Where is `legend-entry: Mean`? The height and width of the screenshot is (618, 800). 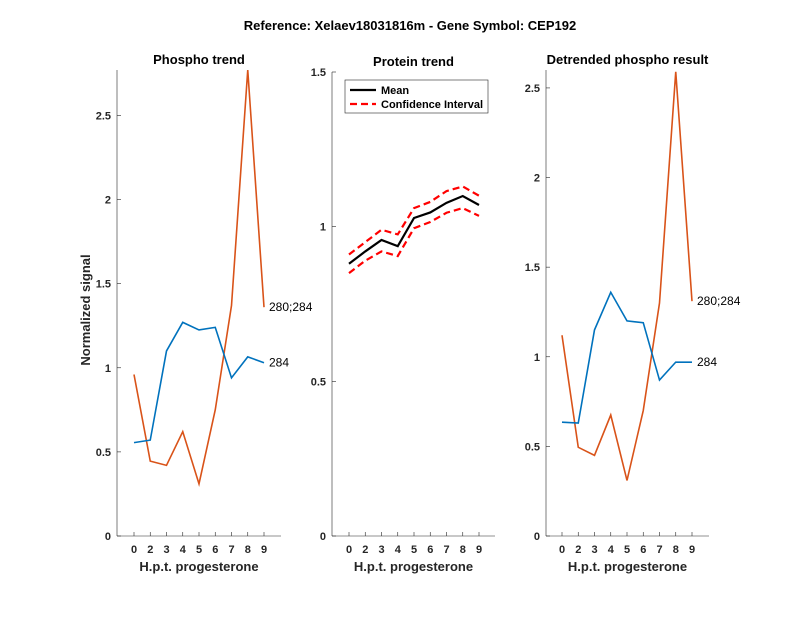
legend-entry: Mean is located at coordinates (395, 91).